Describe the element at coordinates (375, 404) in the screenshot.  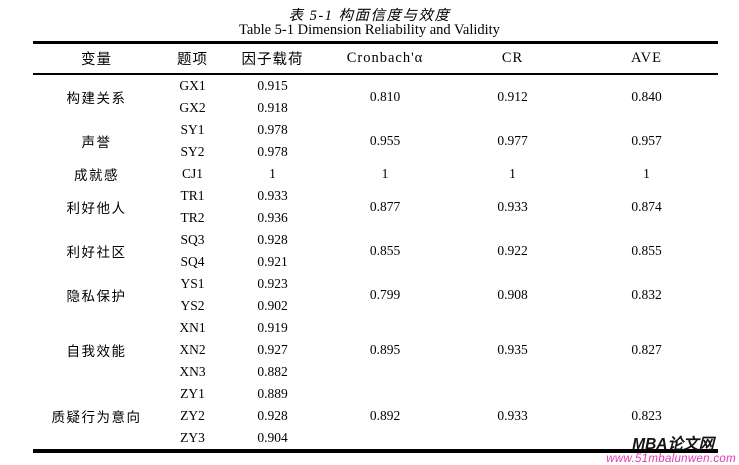
I see `table-row: 质疑行为意向 ZY1 0.889 0.892 0.933 0.823` at that location.